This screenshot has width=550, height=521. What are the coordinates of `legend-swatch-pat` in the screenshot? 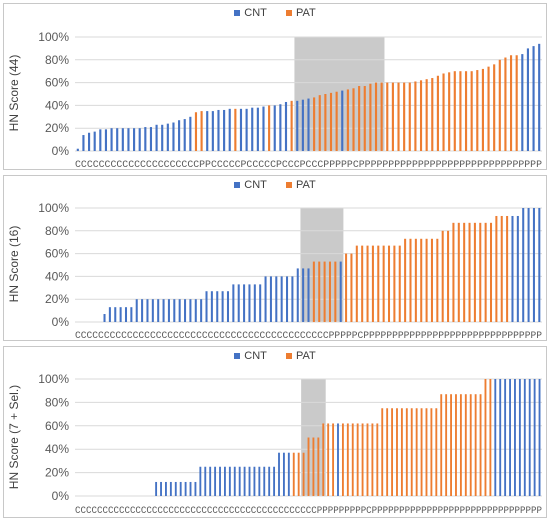 It's located at (288, 356).